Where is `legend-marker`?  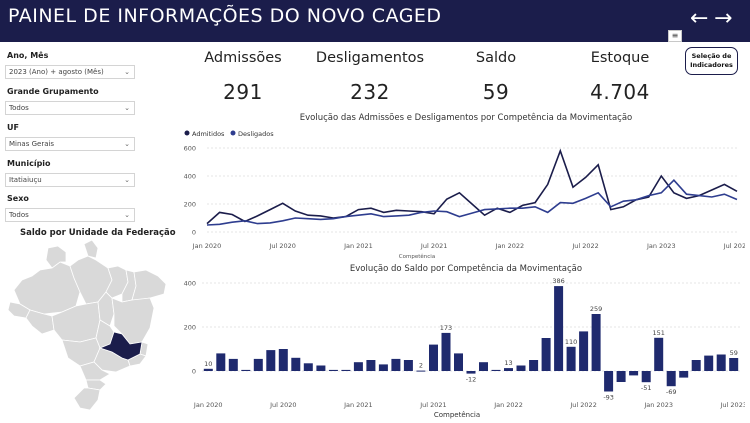 legend-marker is located at coordinates (233, 133).